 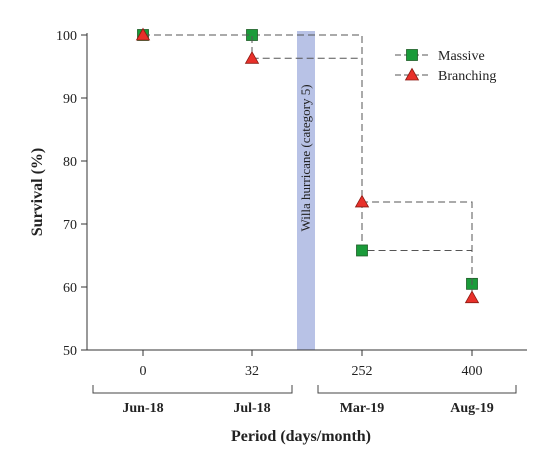 I want to click on y-tick-label-80: 80, so click(x=70, y=162).